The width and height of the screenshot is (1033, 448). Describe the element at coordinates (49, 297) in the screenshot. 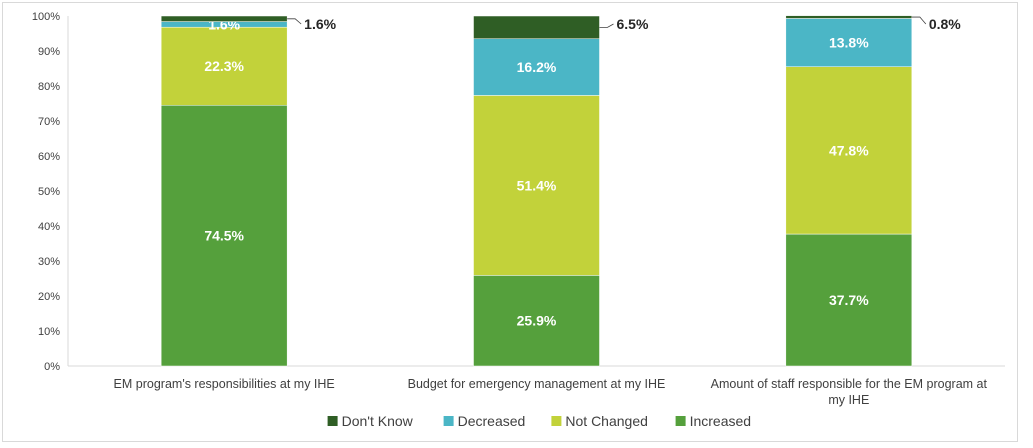

I see `y-tick-label: 20%` at that location.